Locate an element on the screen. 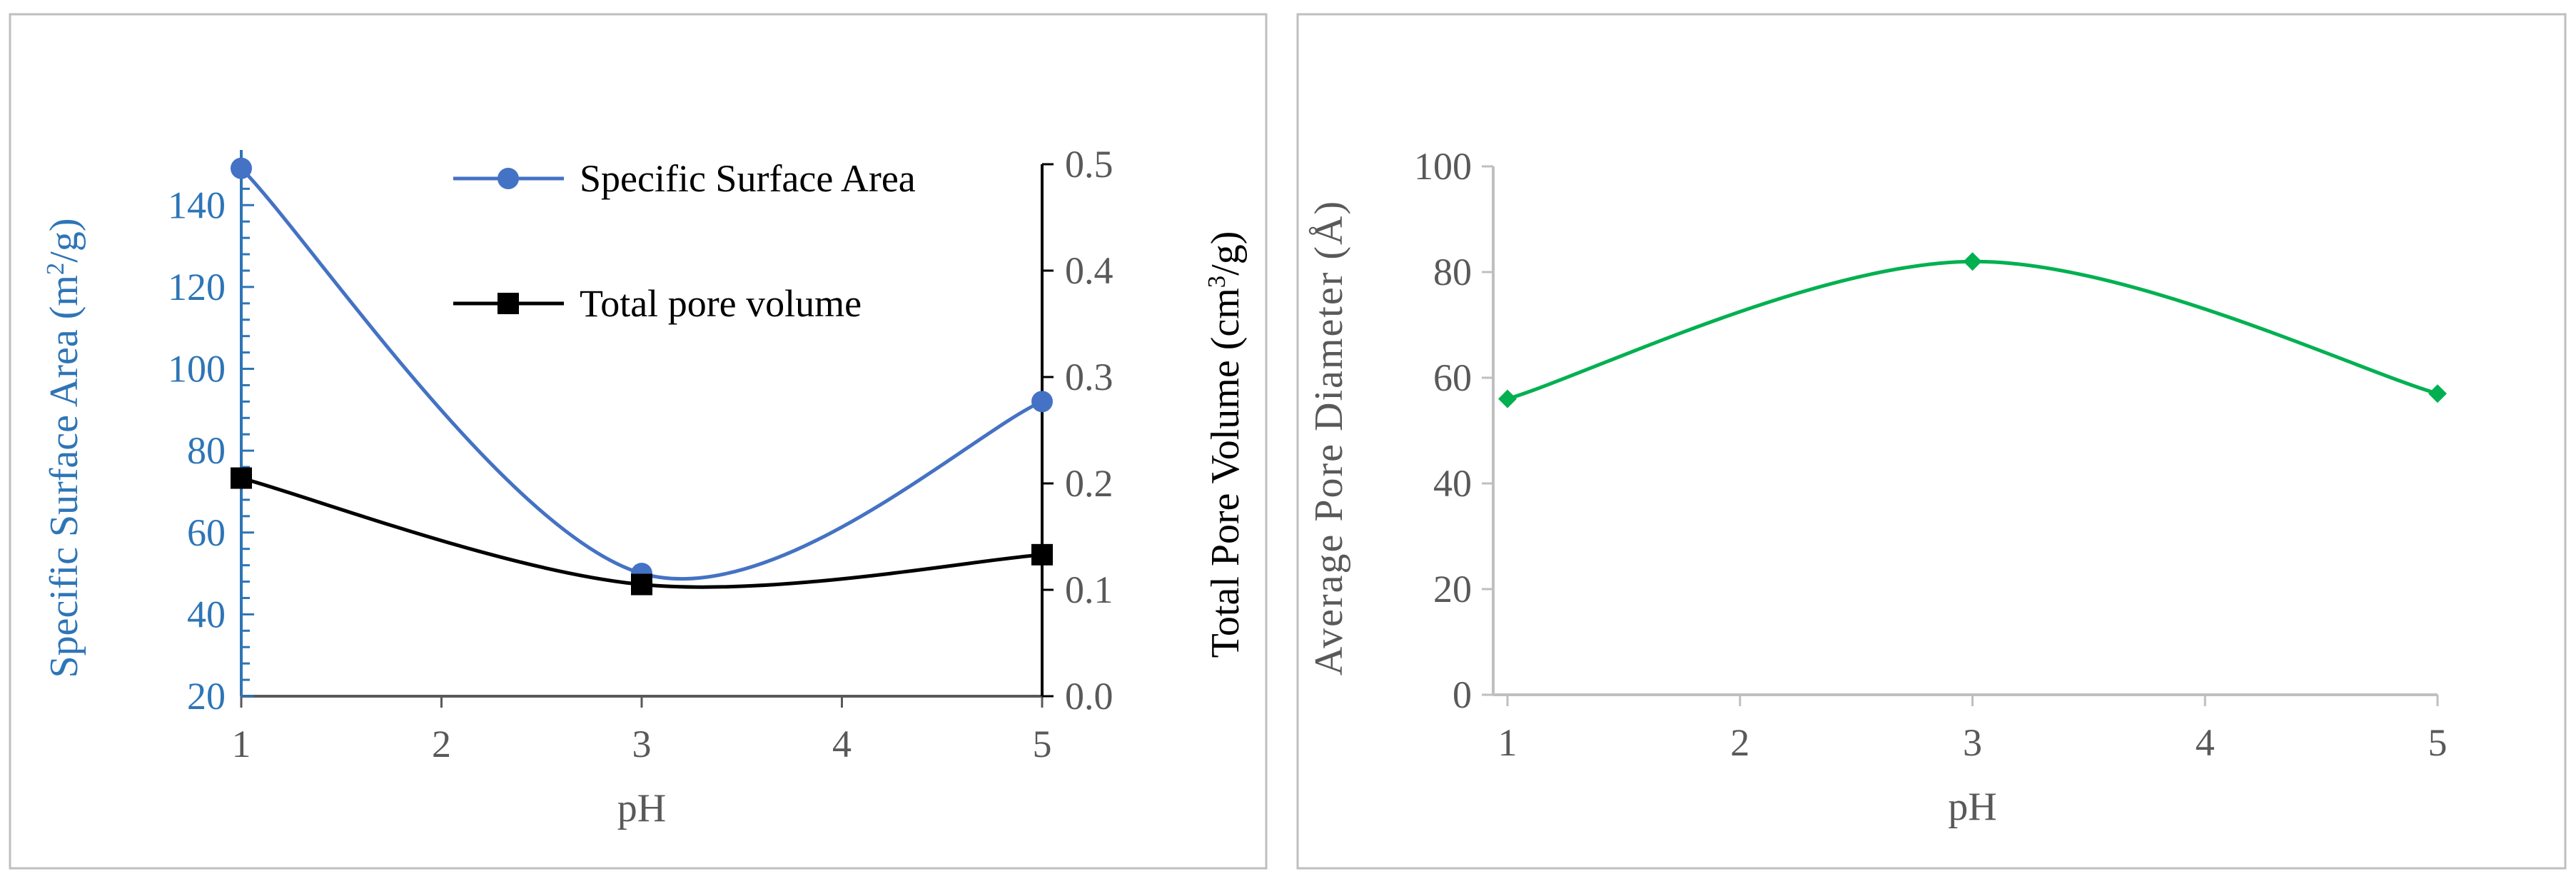 The height and width of the screenshot is (884, 2576). left-x-tick-label: 4 is located at coordinates (842, 744).